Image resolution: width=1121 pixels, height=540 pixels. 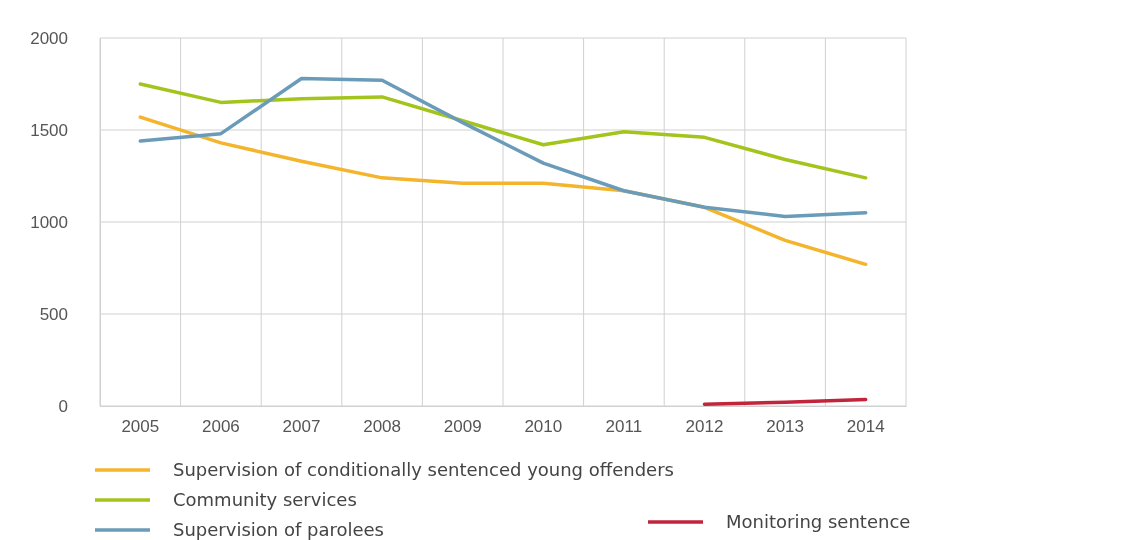 What do you see at coordinates (503, 131) in the screenshot?
I see `line-series` at bounding box center [503, 131].